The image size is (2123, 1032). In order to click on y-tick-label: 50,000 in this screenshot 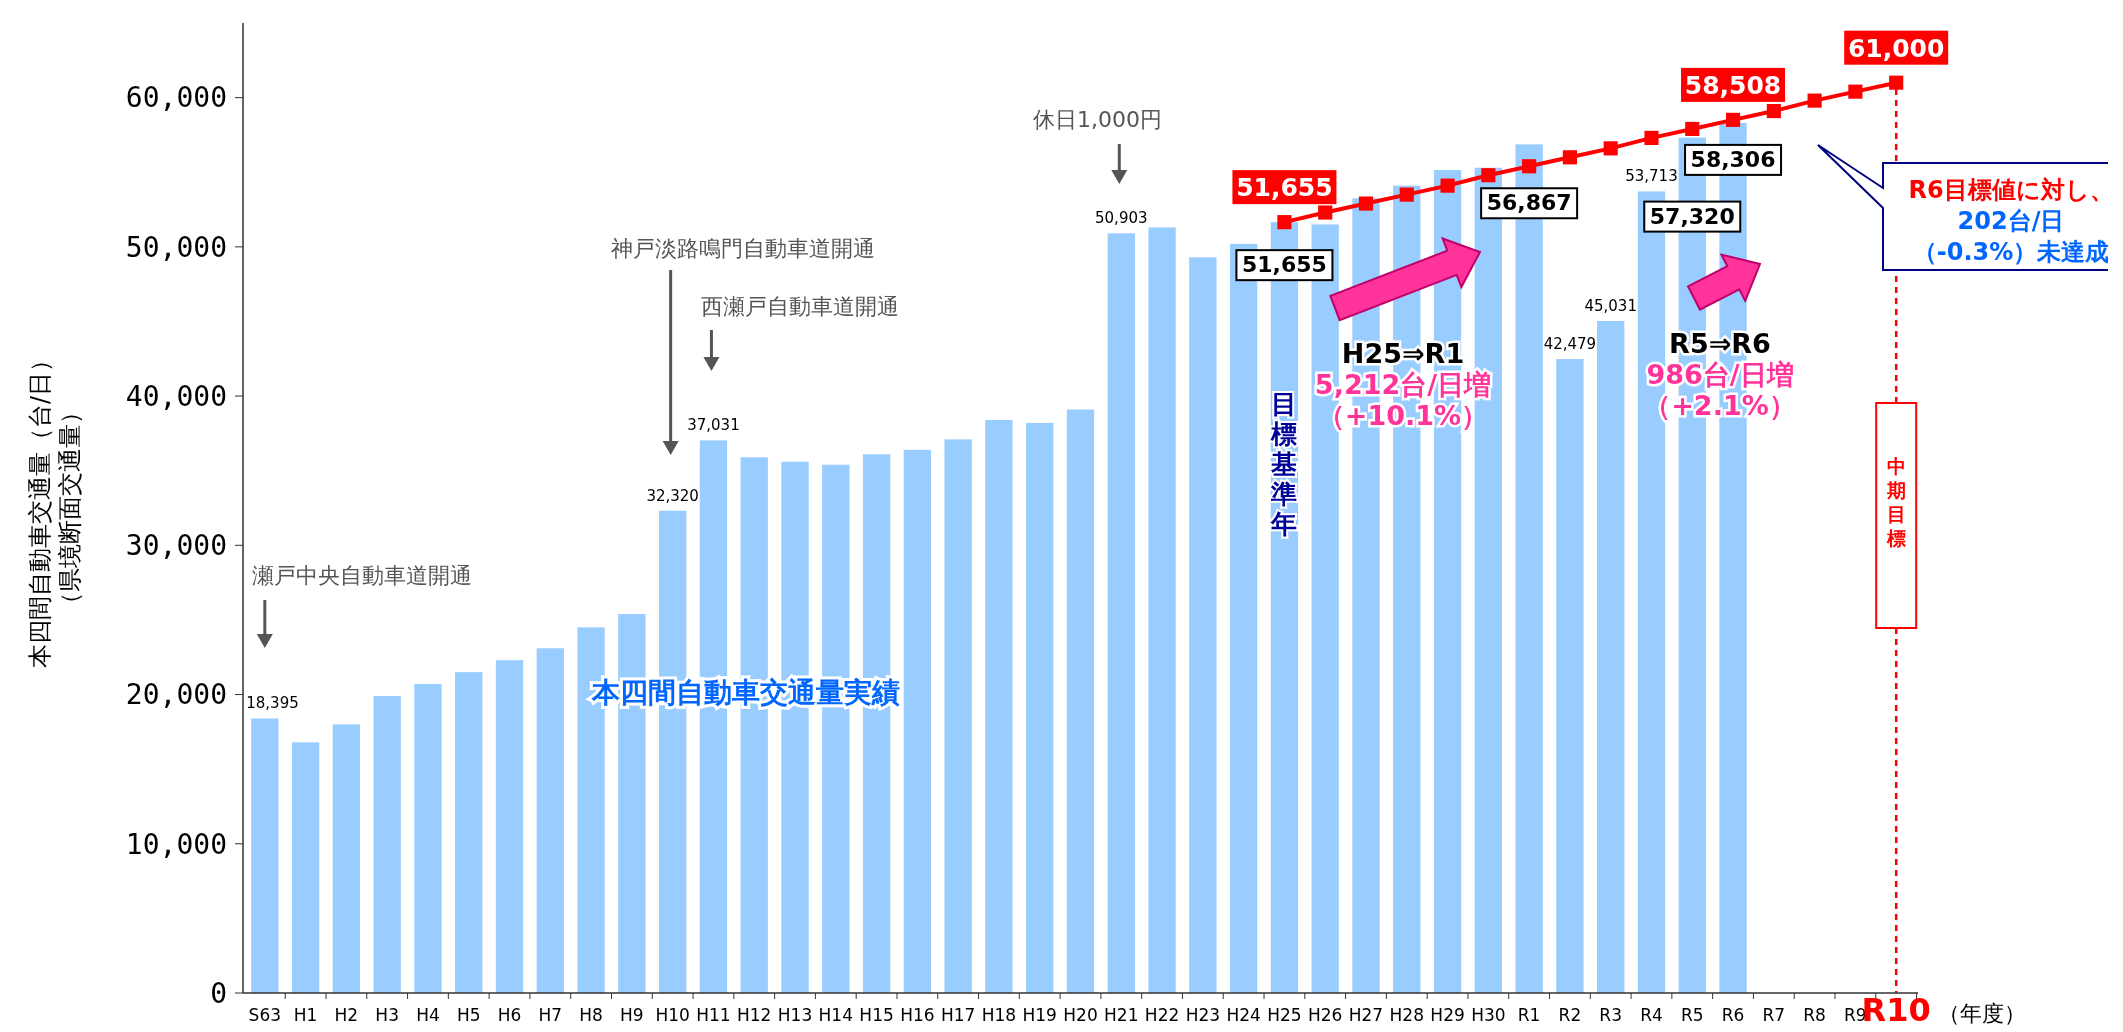, I will do `click(176, 247)`.